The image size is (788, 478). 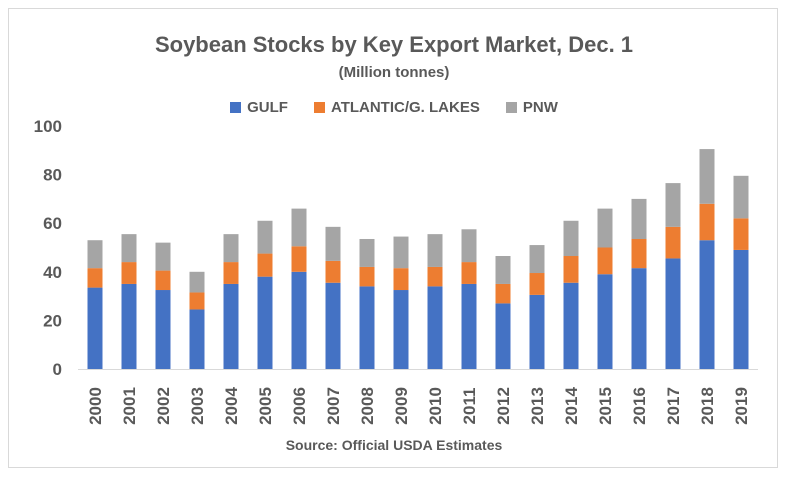 What do you see at coordinates (57, 369) in the screenshot?
I see `y-tick-label: 0` at bounding box center [57, 369].